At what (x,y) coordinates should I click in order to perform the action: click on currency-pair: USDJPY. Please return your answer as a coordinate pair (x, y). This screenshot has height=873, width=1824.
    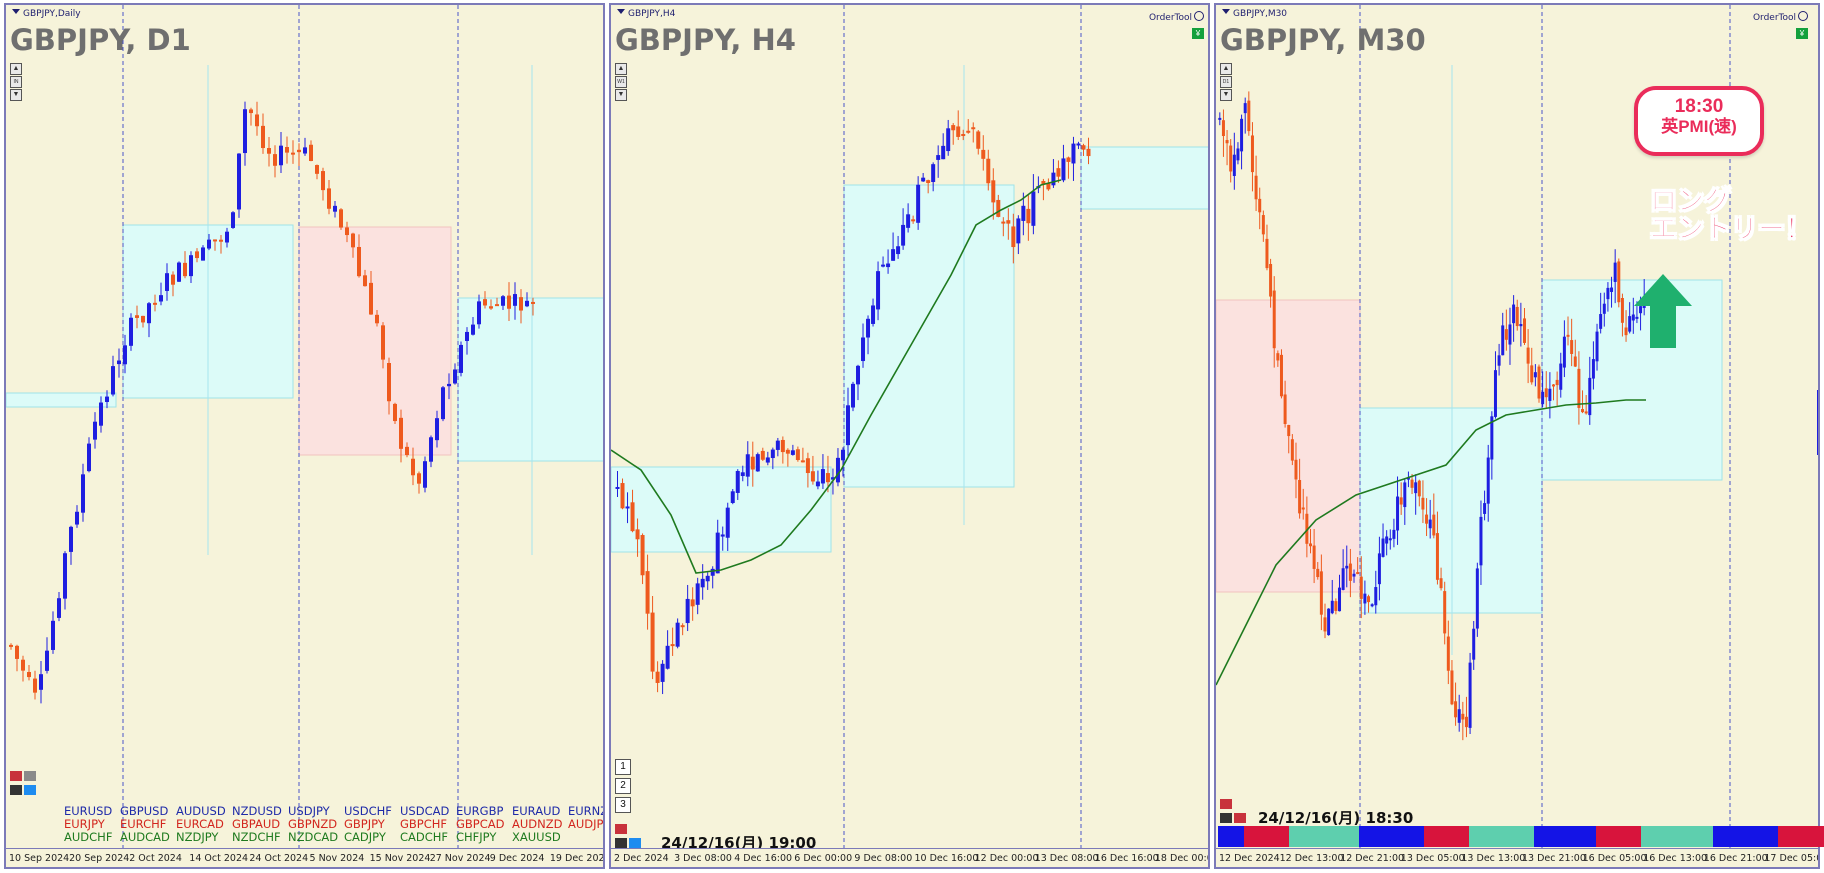
    Looking at the image, I should click on (309, 811).